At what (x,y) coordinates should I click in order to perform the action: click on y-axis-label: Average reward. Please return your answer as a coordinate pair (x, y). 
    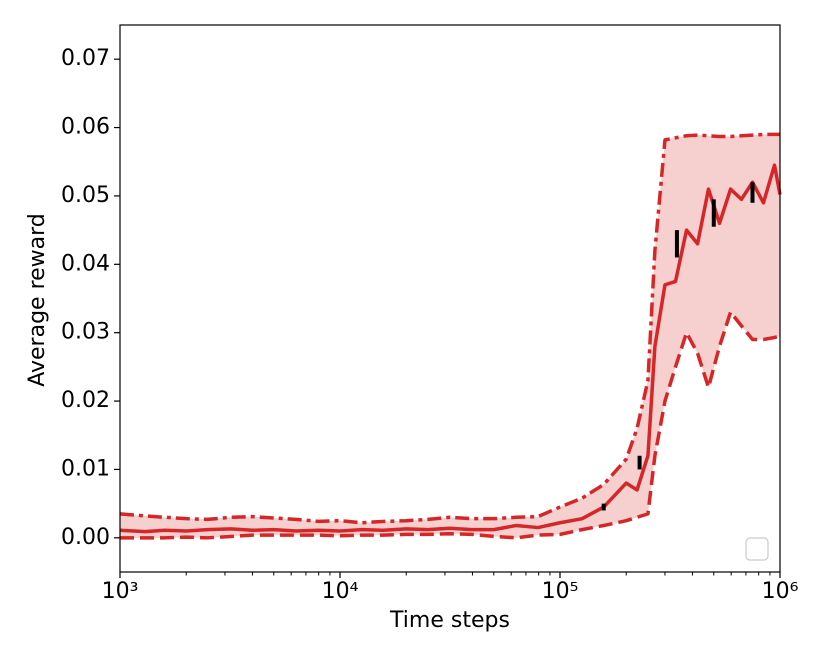
    Looking at the image, I should click on (37, 300).